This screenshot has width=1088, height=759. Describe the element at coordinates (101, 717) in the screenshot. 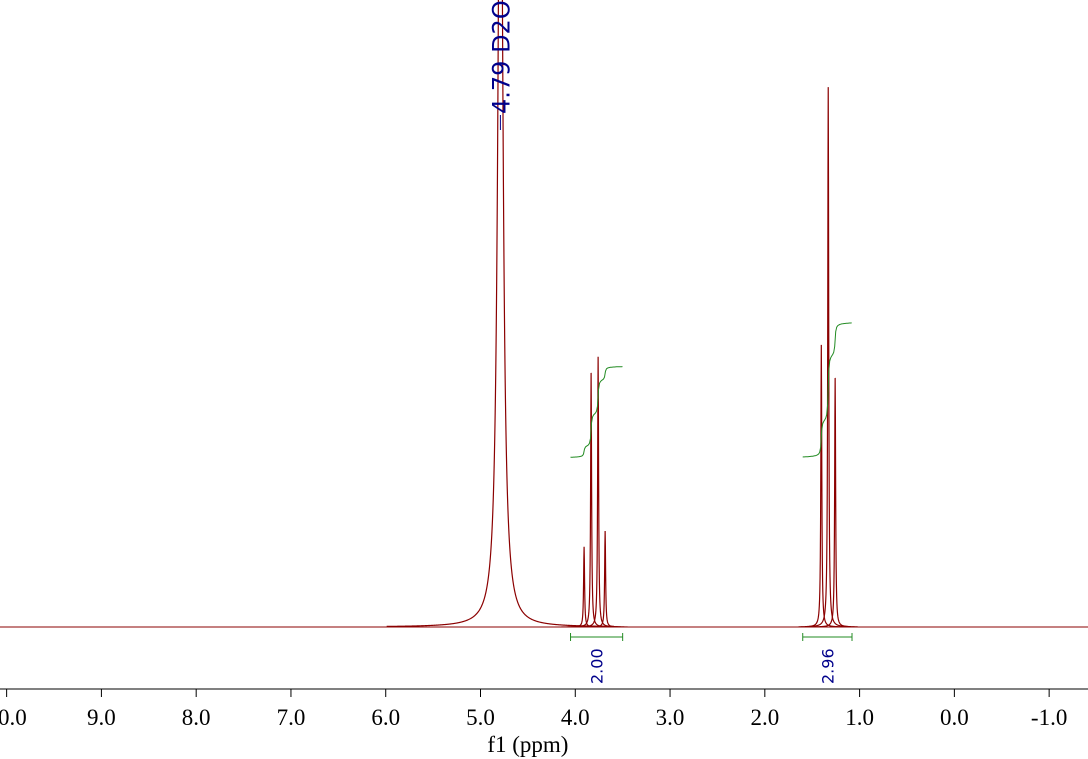

I see `x-tick-label: 9.0` at that location.